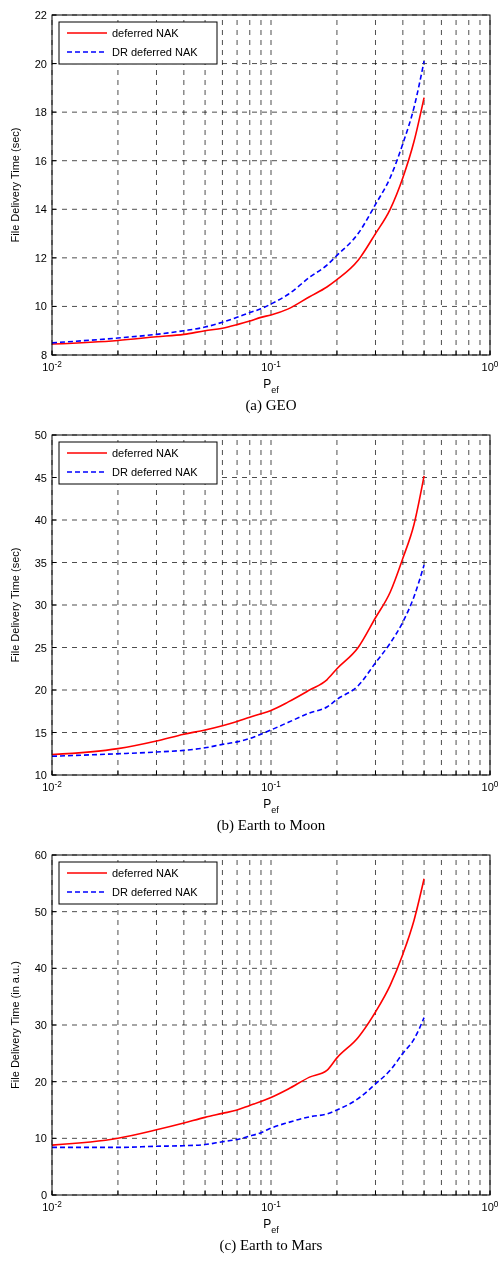  What do you see at coordinates (40, 647) in the screenshot?
I see `y-tick-label: 25` at bounding box center [40, 647].